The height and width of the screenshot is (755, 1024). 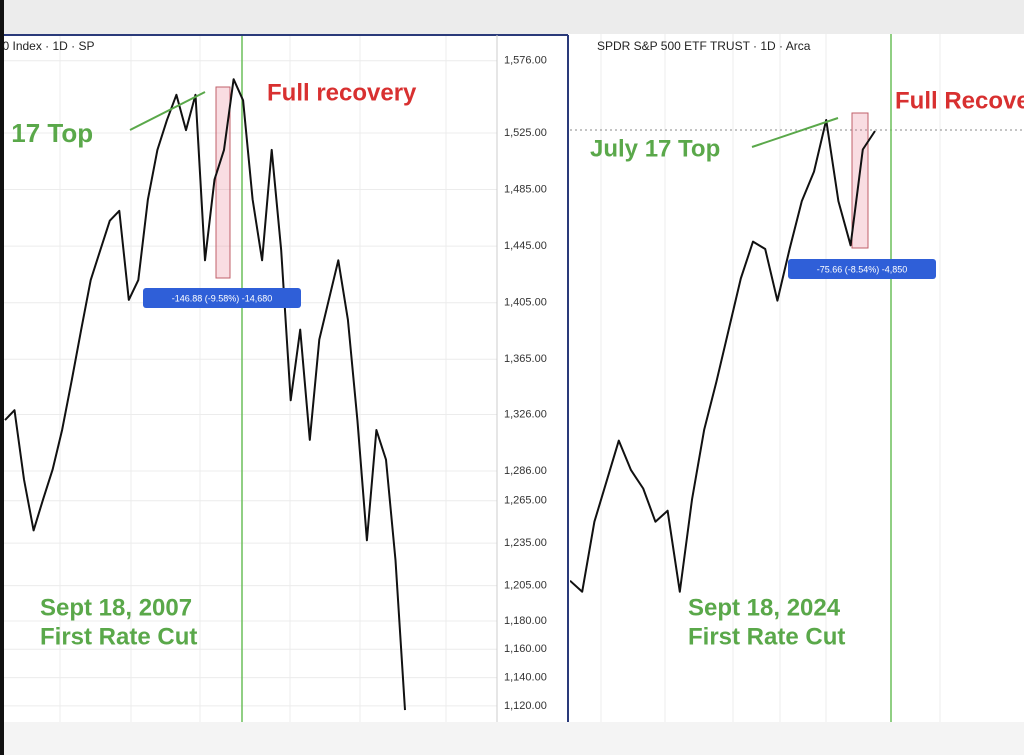 I want to click on y-tick-label: 1,235.00, so click(x=525, y=543).